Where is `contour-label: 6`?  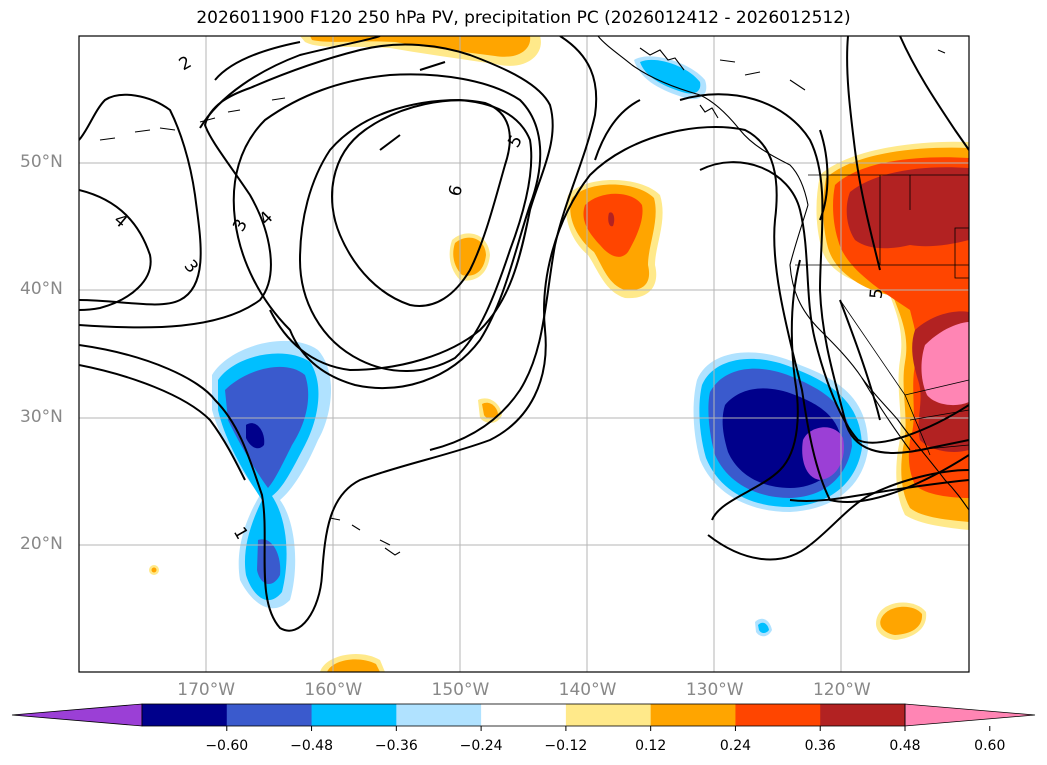
contour-label: 6 is located at coordinates (456, 191).